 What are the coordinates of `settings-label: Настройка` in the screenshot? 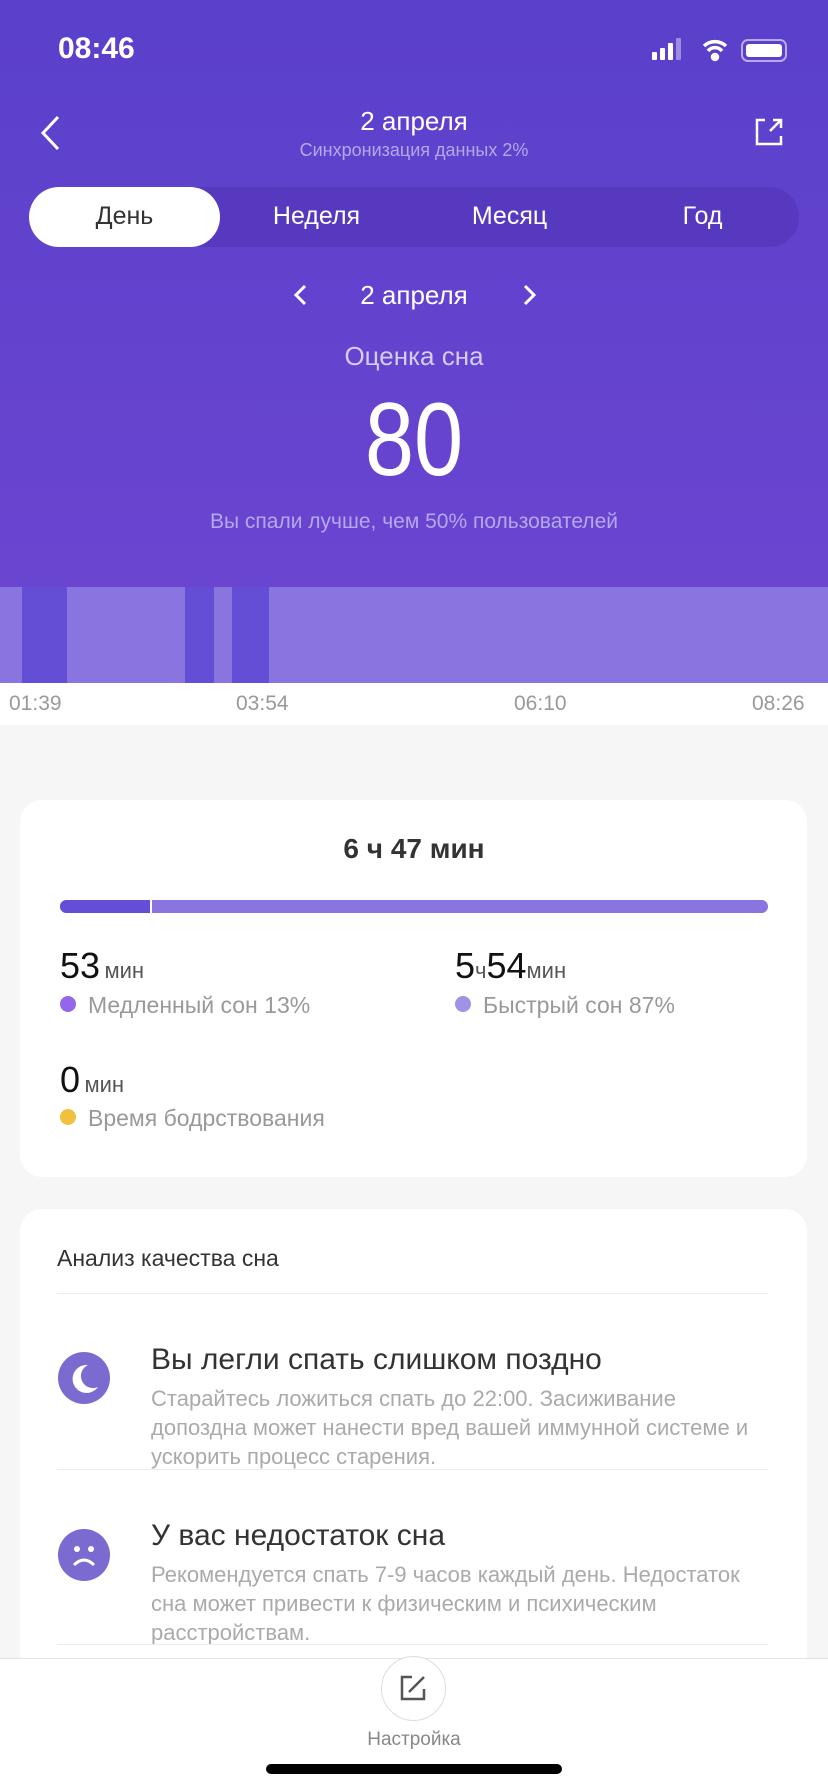 It's located at (414, 1739).